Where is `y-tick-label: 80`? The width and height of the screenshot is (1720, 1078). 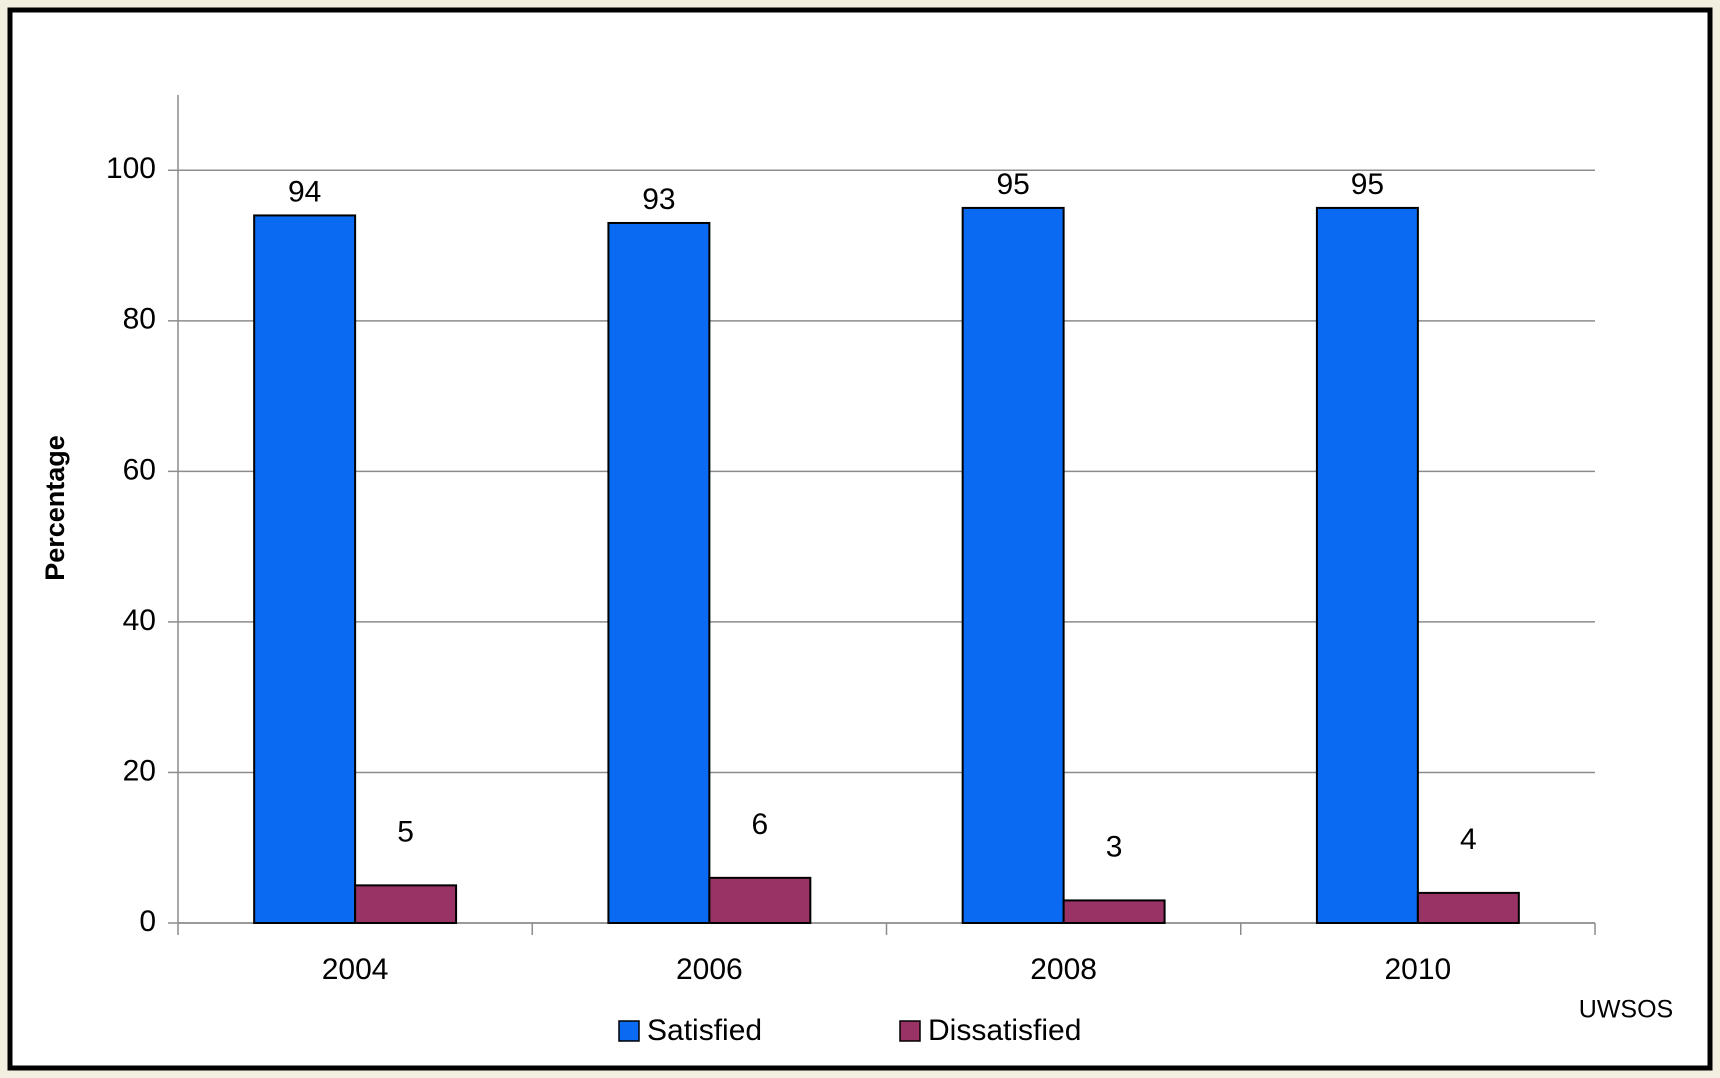
y-tick-label: 80 is located at coordinates (139, 319).